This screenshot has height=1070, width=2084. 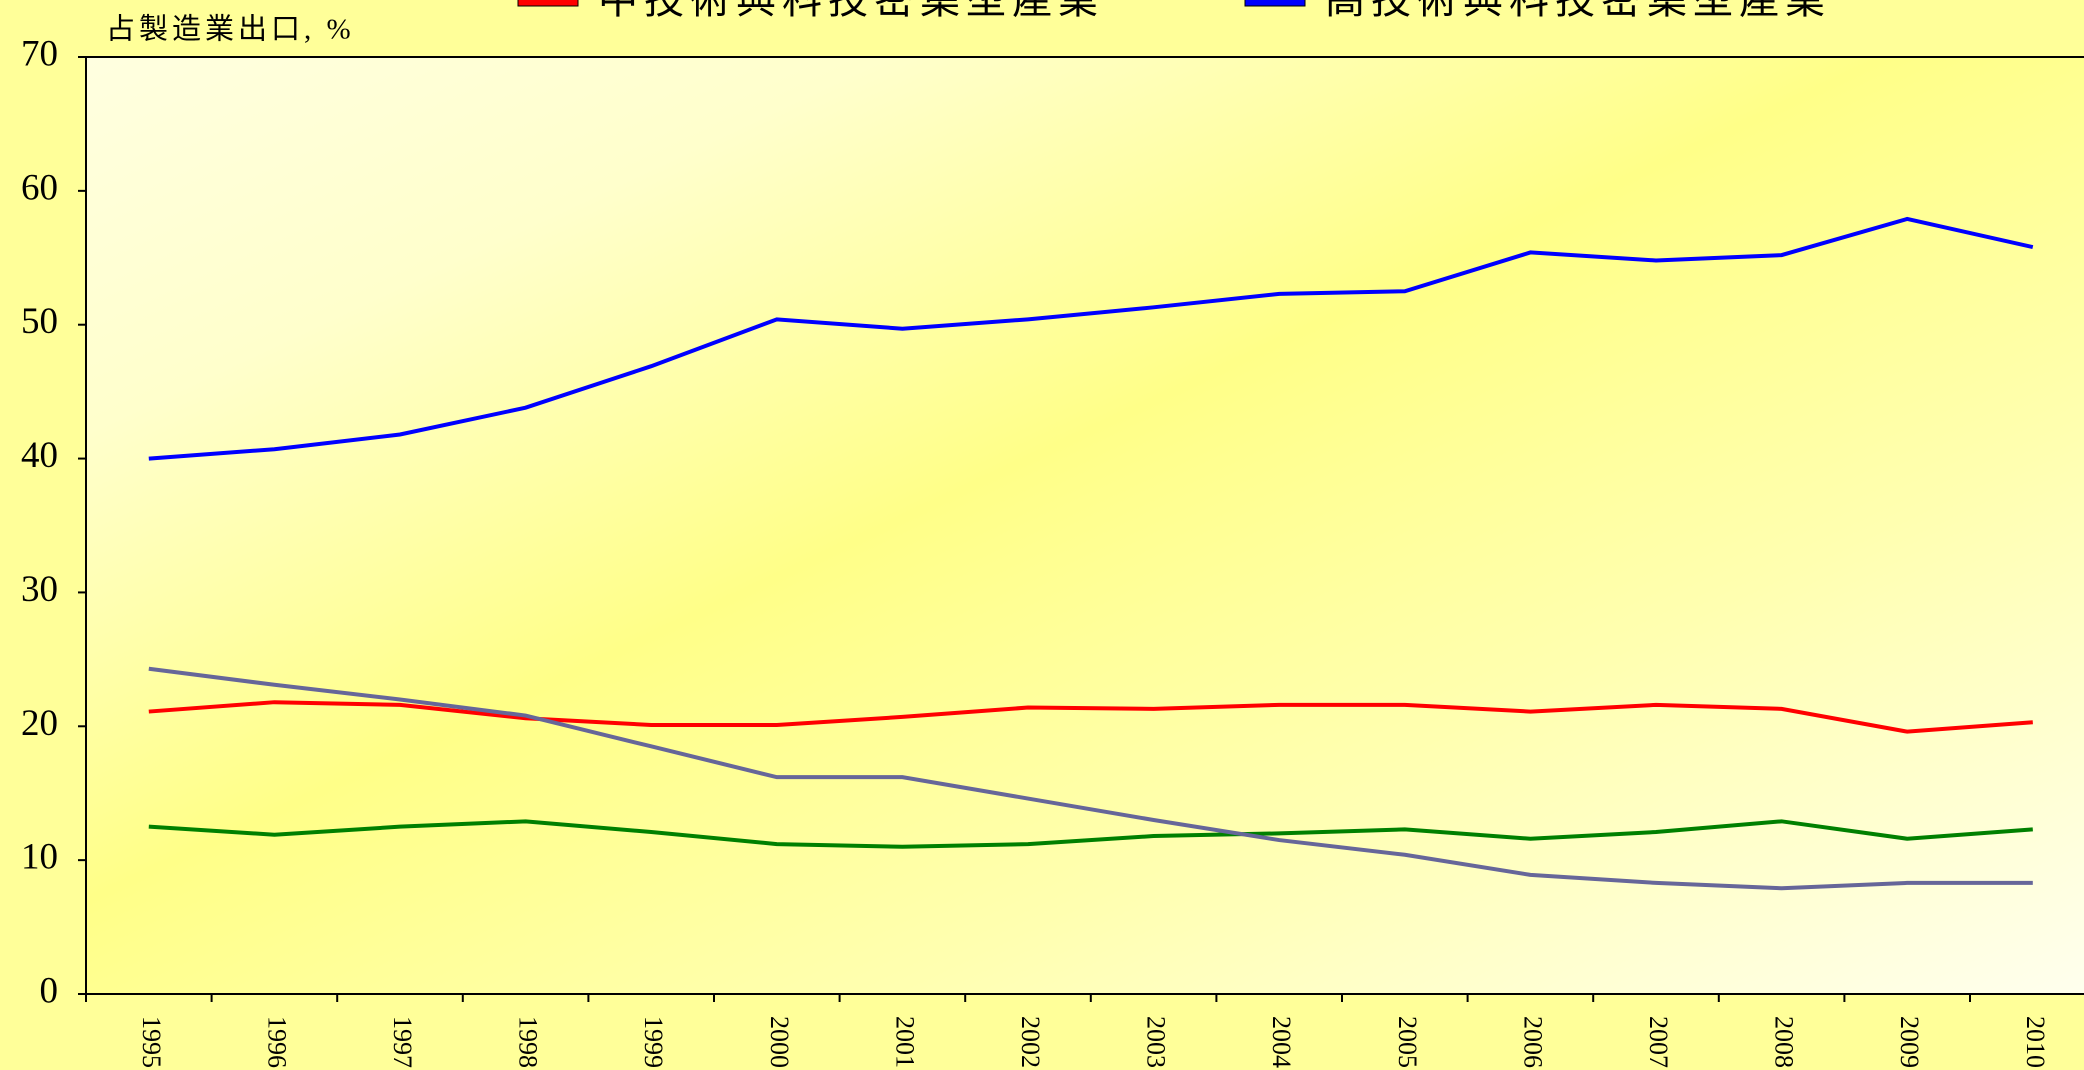 What do you see at coordinates (39, 857) in the screenshot?
I see `y-tick-label: 10` at bounding box center [39, 857].